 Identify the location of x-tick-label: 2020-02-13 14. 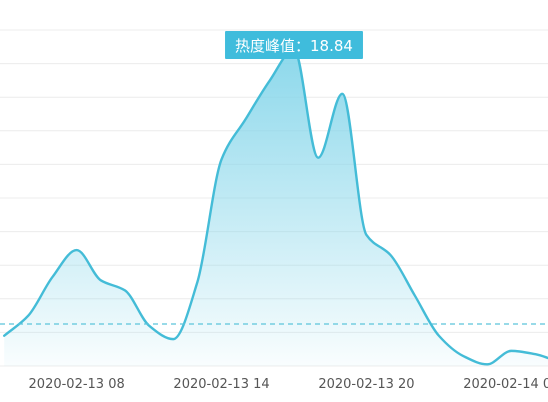
(221, 384).